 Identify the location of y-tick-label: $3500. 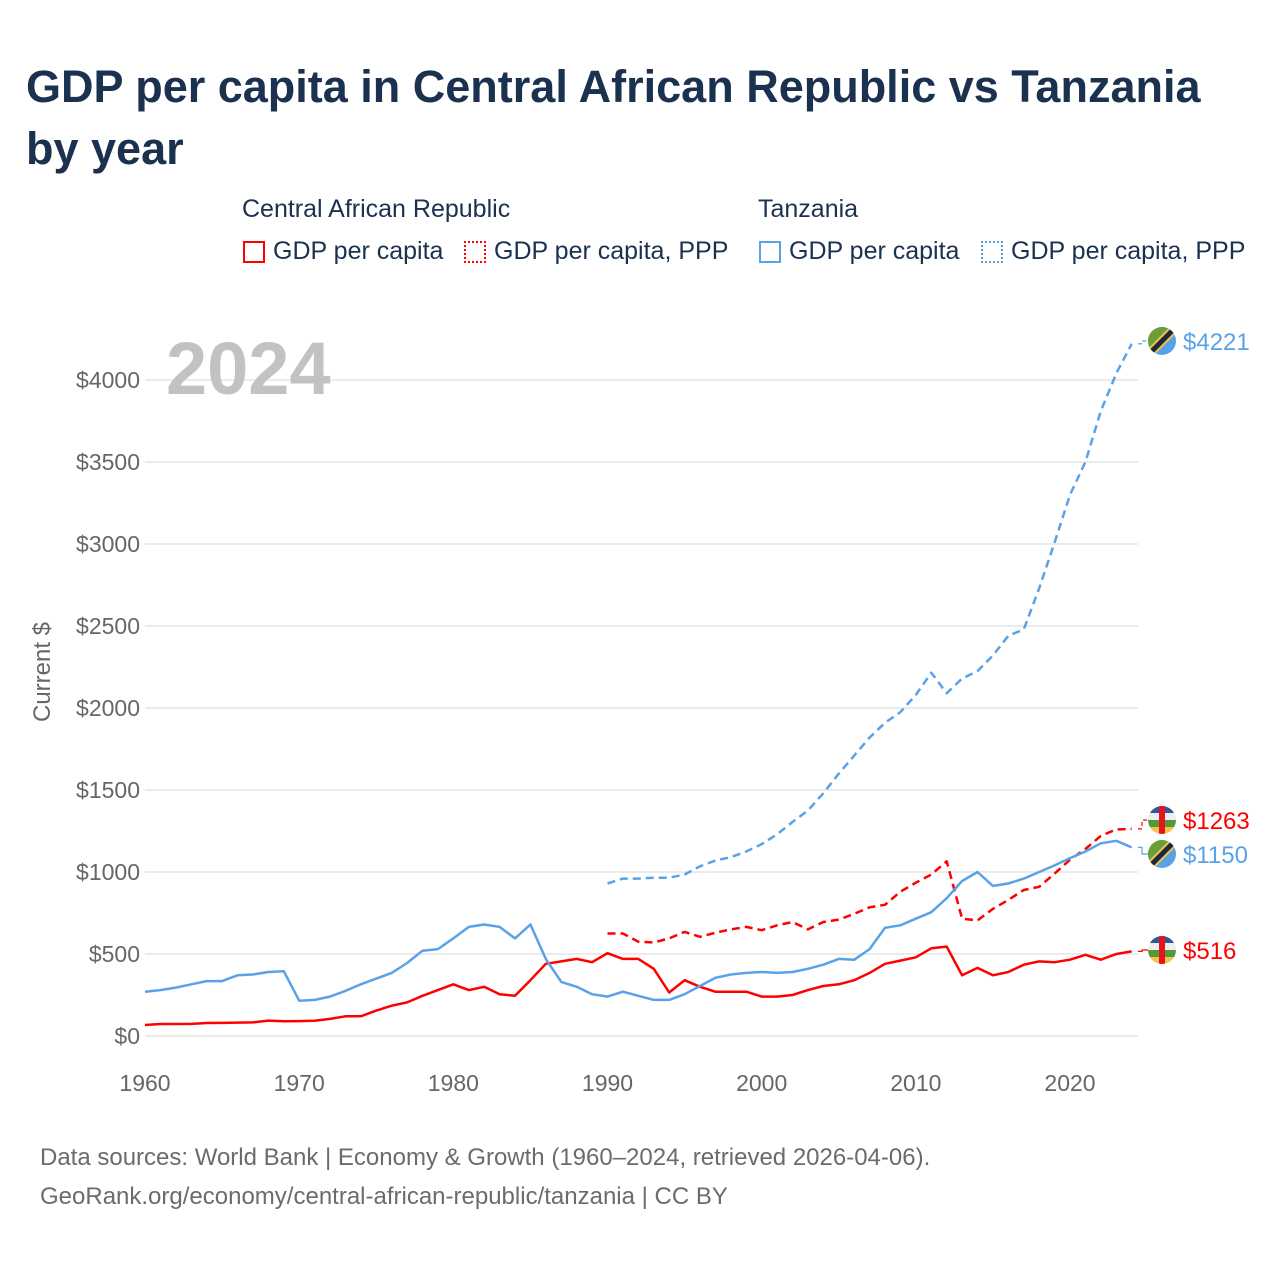
(108, 462).